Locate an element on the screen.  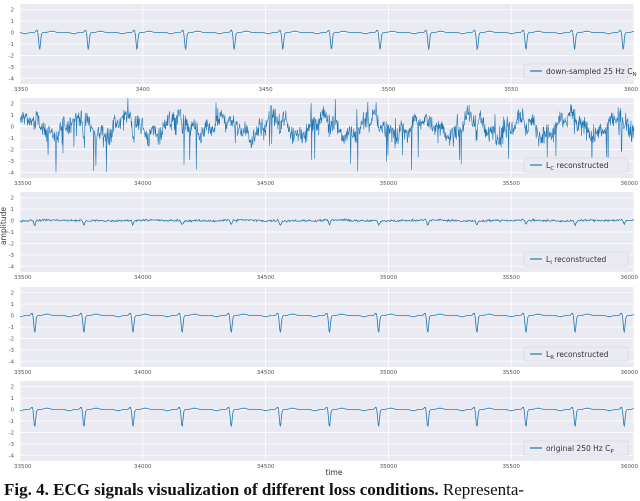
x-tick-label: 3450 is located at coordinates (266, 90).